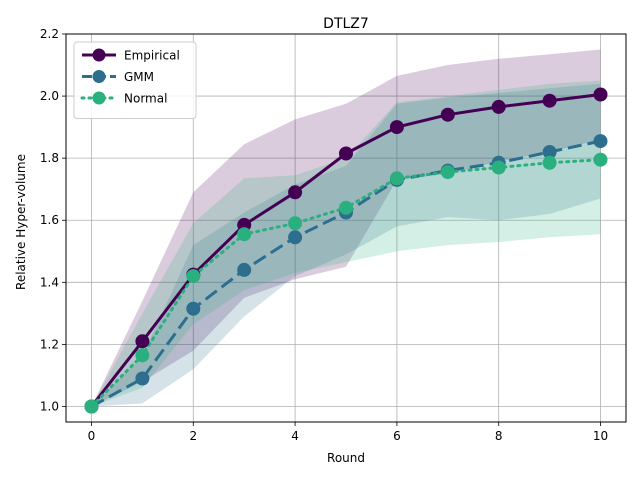  I want to click on legend-marker-normal, so click(99, 98).